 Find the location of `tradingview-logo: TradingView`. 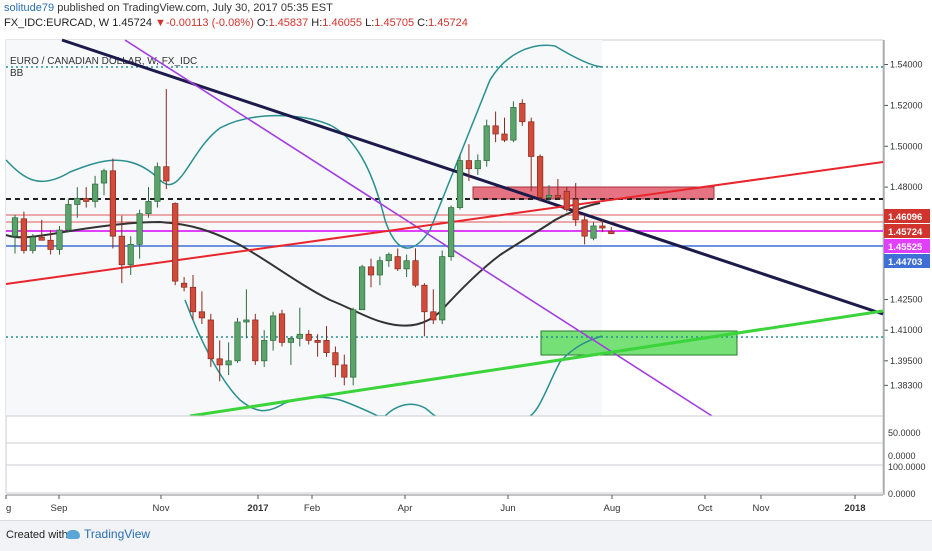

tradingview-logo: TradingView is located at coordinates (108, 534).